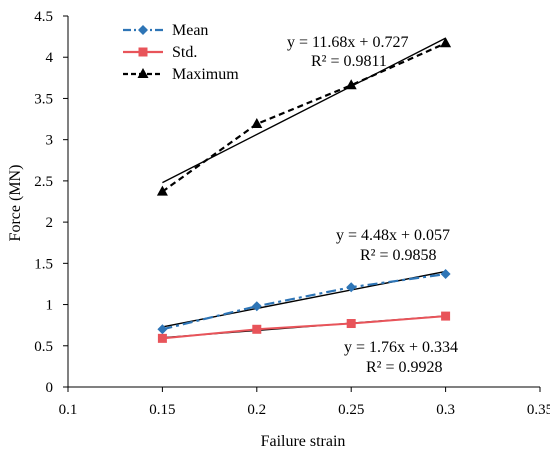  What do you see at coordinates (50, 306) in the screenshot?
I see `y-tick-label: 1` at bounding box center [50, 306].